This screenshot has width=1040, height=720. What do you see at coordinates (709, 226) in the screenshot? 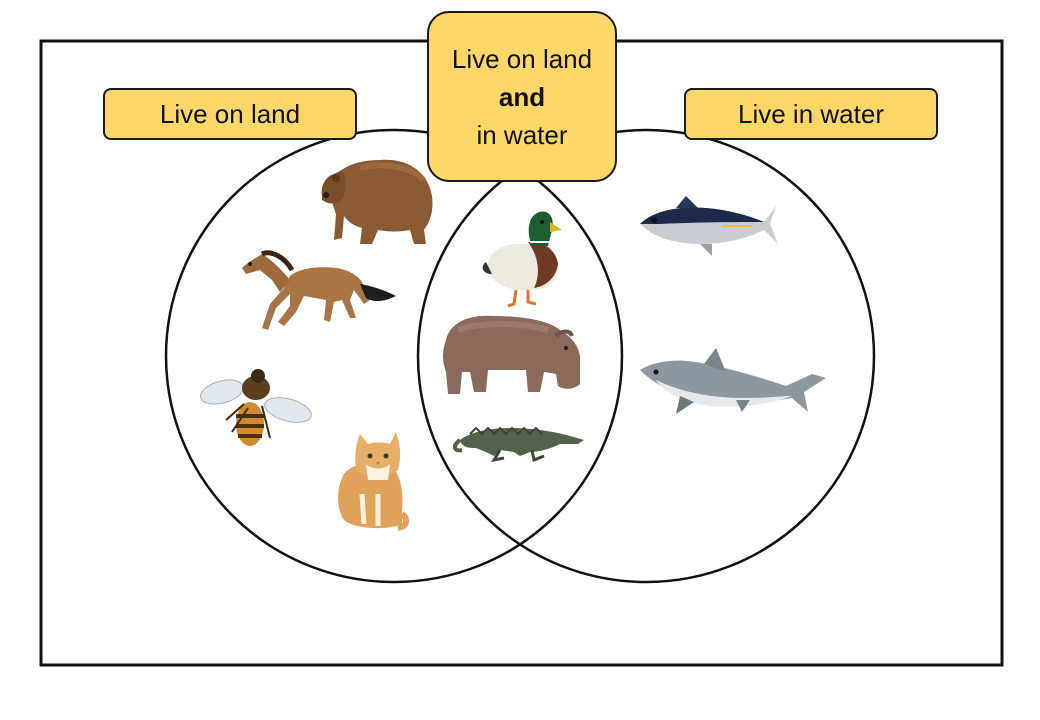
I see `tuna-image` at bounding box center [709, 226].